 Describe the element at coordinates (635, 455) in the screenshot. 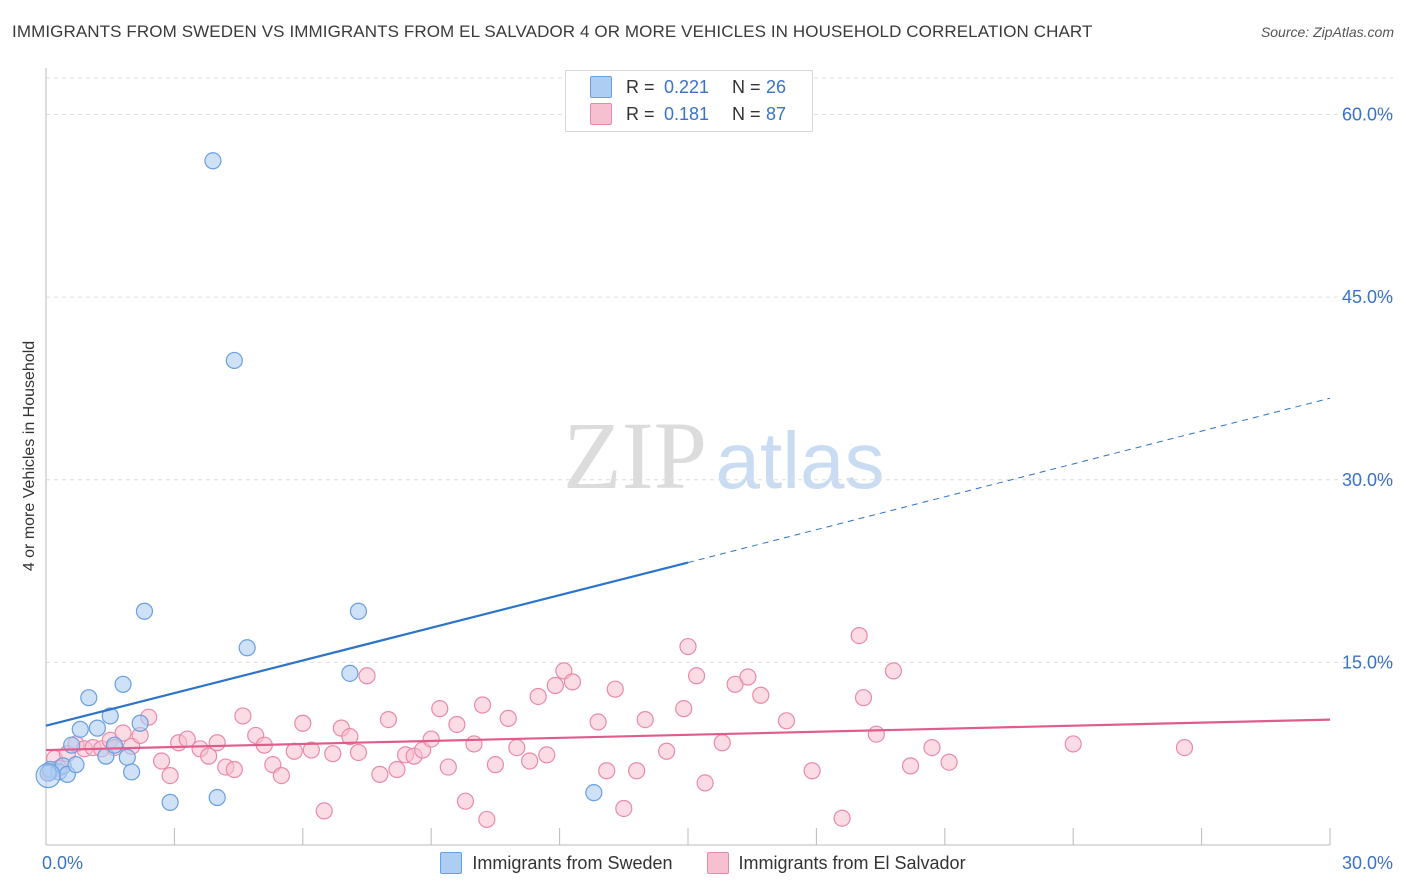

I see `watermark-zip: ZIP` at that location.